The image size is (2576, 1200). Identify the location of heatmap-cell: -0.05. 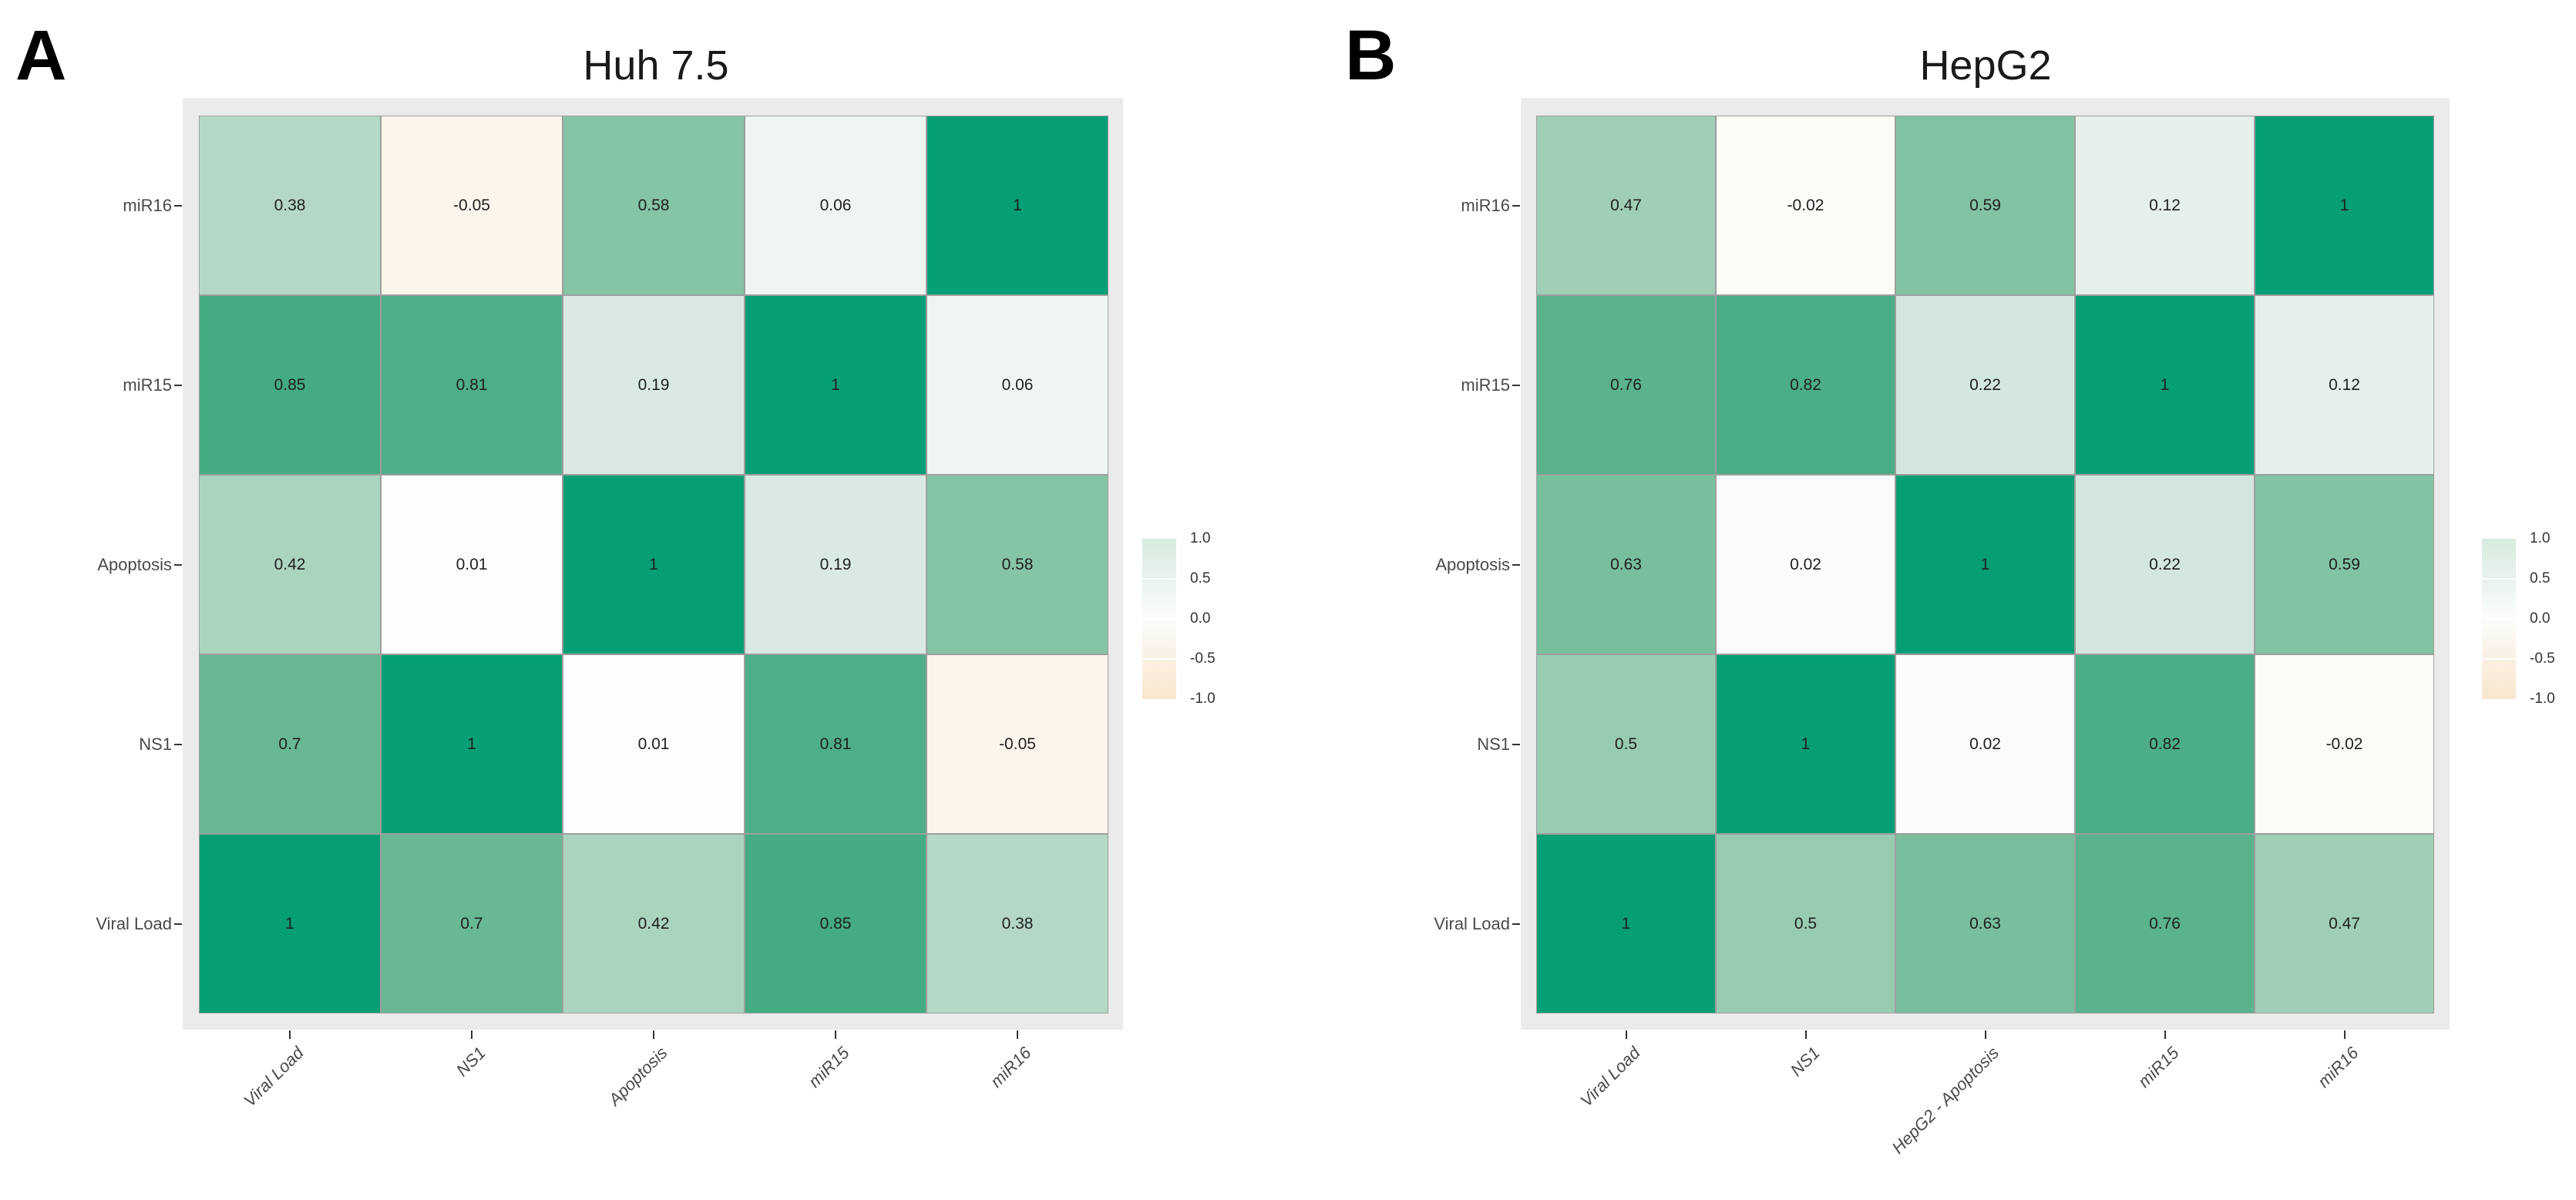
(472, 206).